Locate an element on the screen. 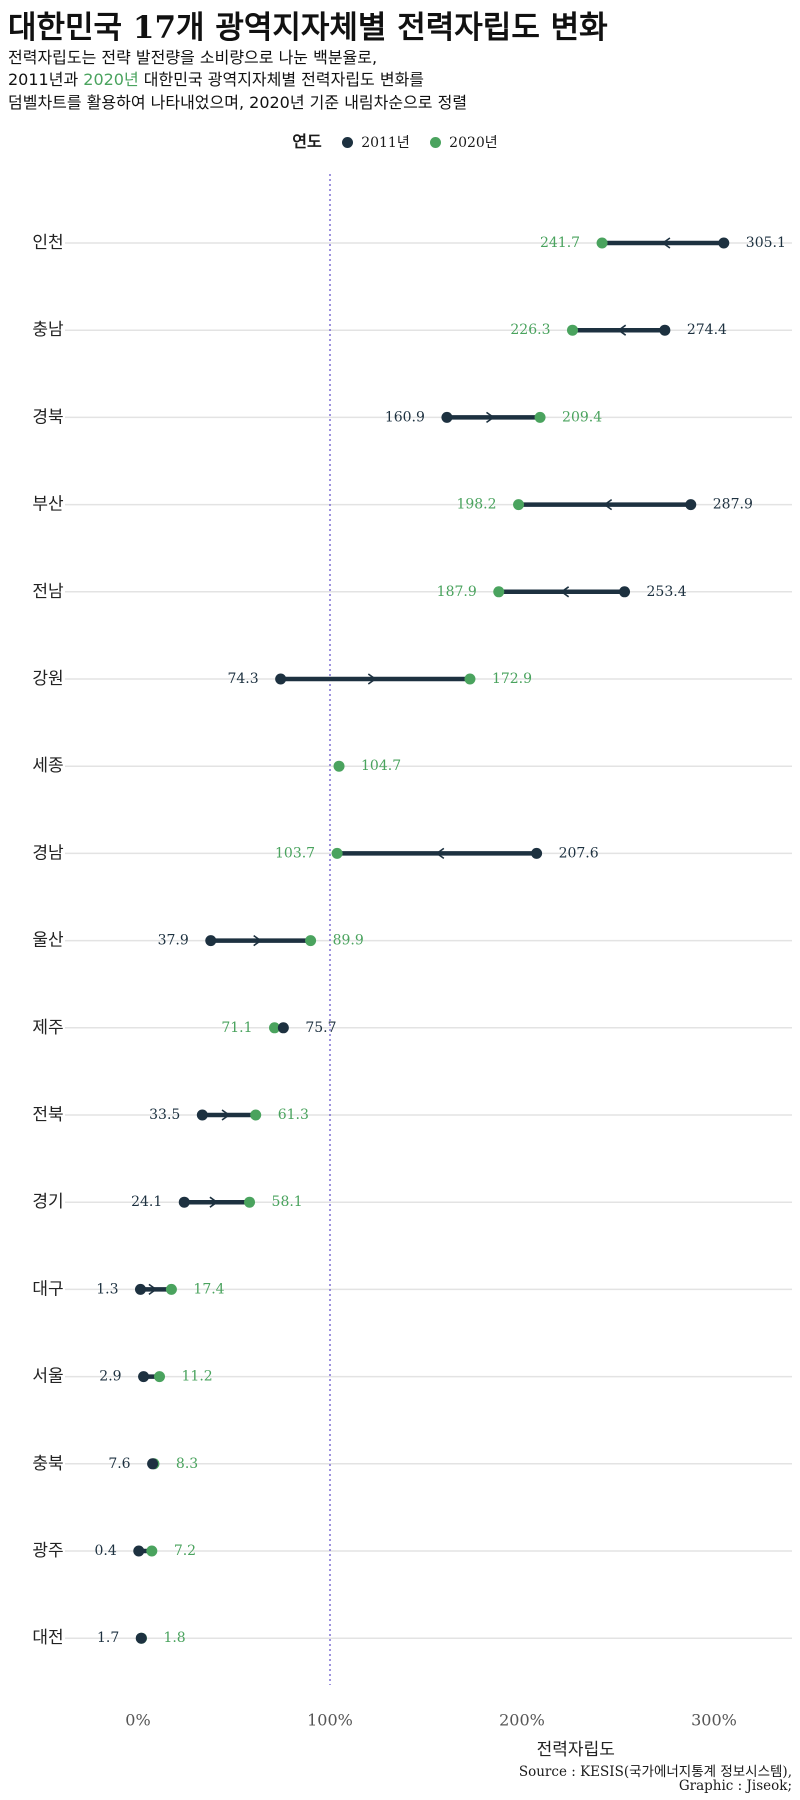  category-label-4: 전남 is located at coordinates (48, 592).